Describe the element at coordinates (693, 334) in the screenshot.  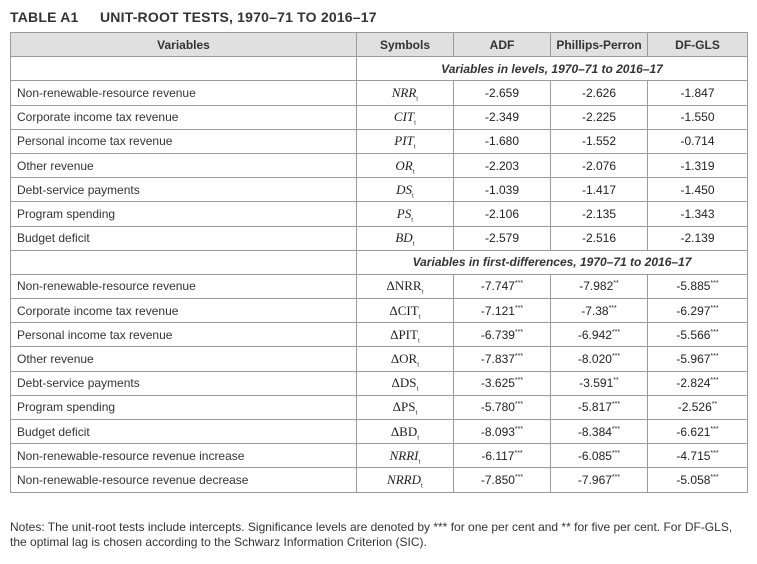
I see `dfgls-value: -5.566` at that location.